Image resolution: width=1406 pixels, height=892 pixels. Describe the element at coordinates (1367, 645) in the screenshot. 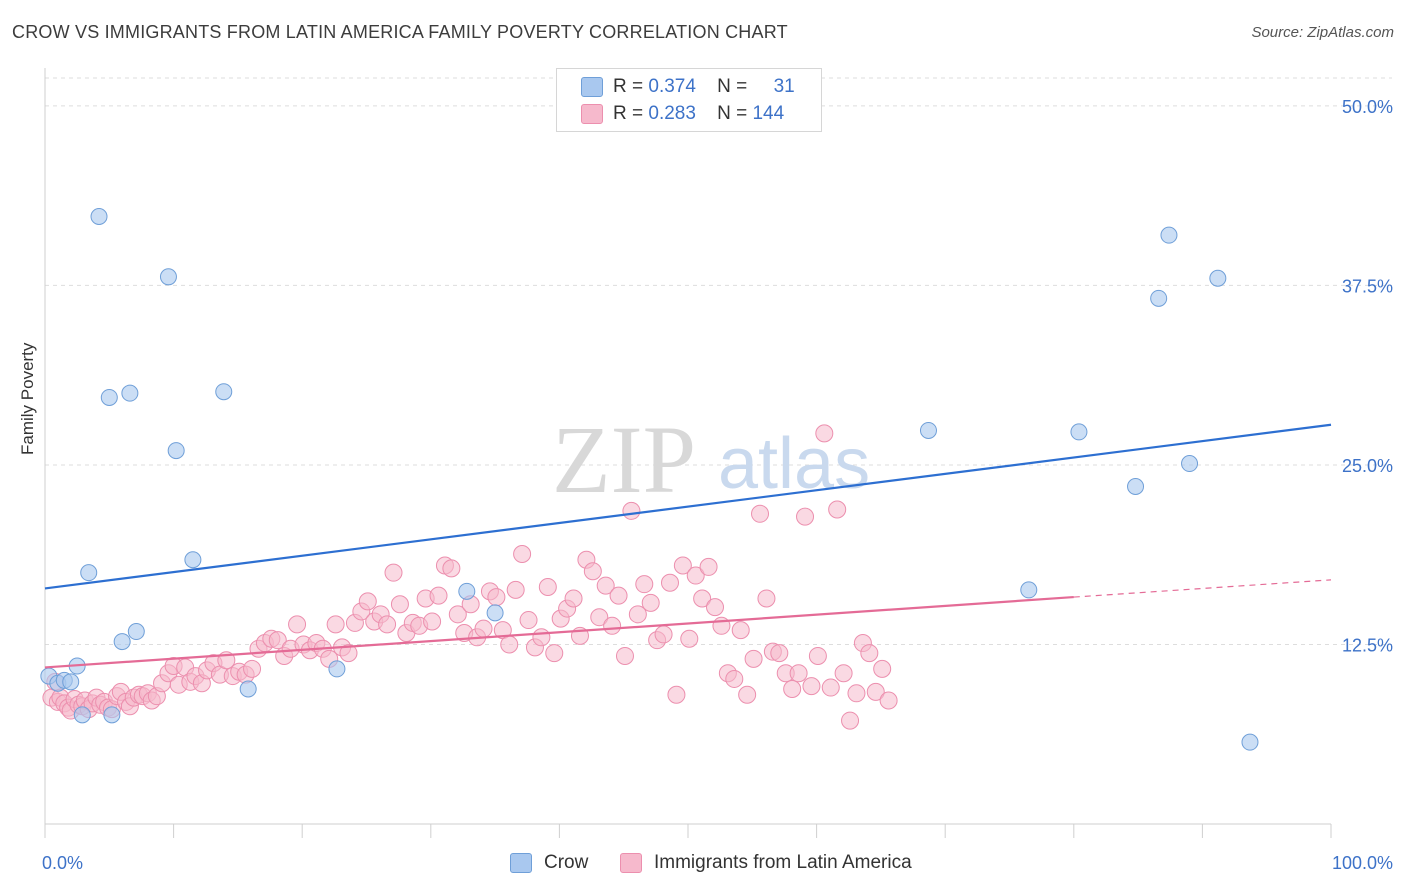

I see `y-tick-label-0: 12.5%` at that location.